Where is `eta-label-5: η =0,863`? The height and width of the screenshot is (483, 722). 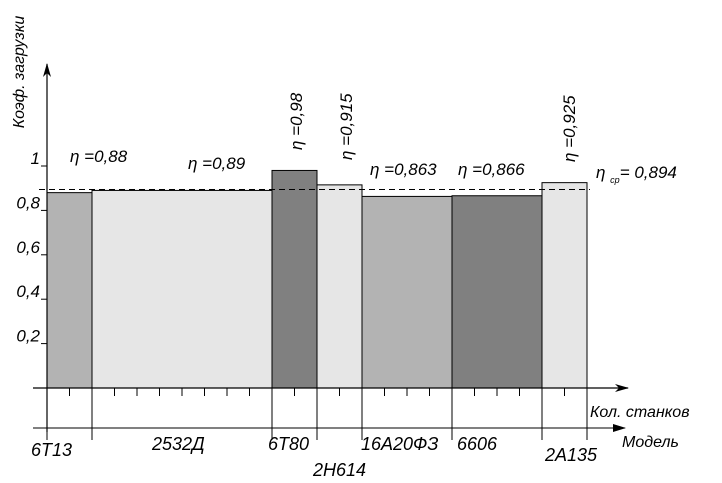
eta-label-5: η =0,863 is located at coordinates (403, 169).